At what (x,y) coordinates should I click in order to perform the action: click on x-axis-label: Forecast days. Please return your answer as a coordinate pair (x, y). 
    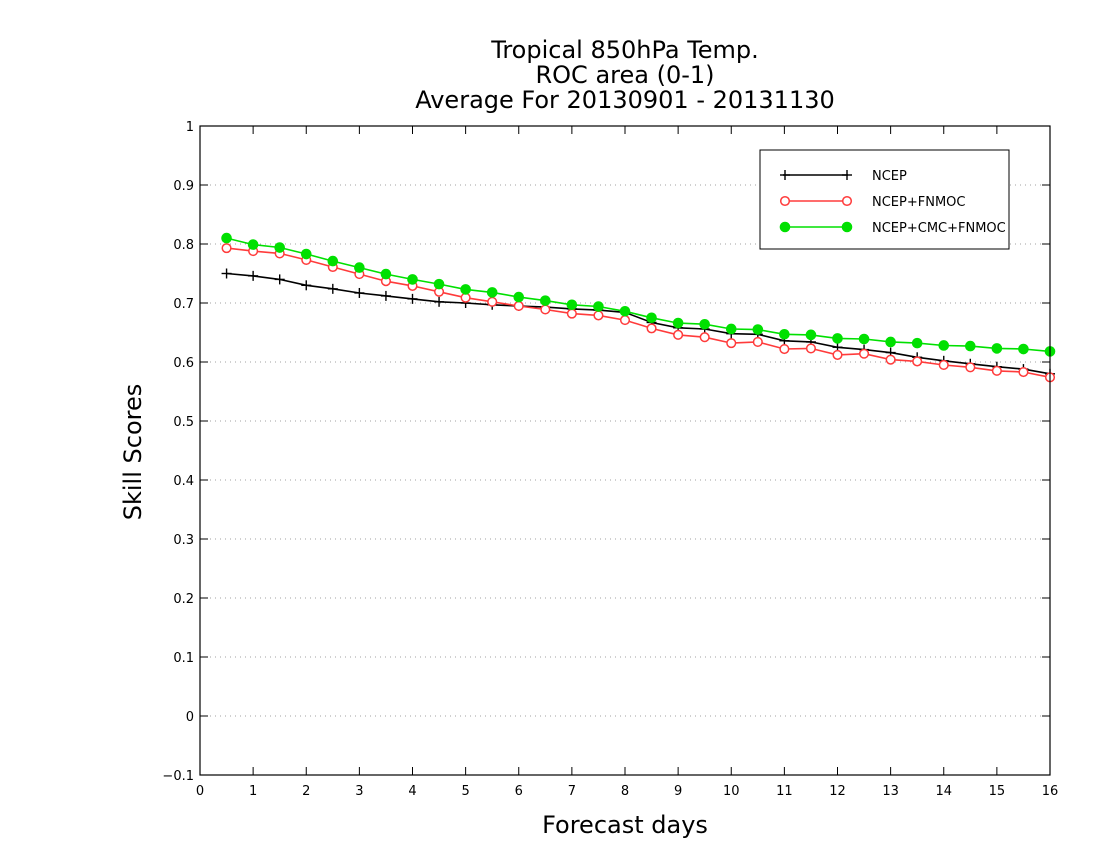
    Looking at the image, I should click on (625, 825).